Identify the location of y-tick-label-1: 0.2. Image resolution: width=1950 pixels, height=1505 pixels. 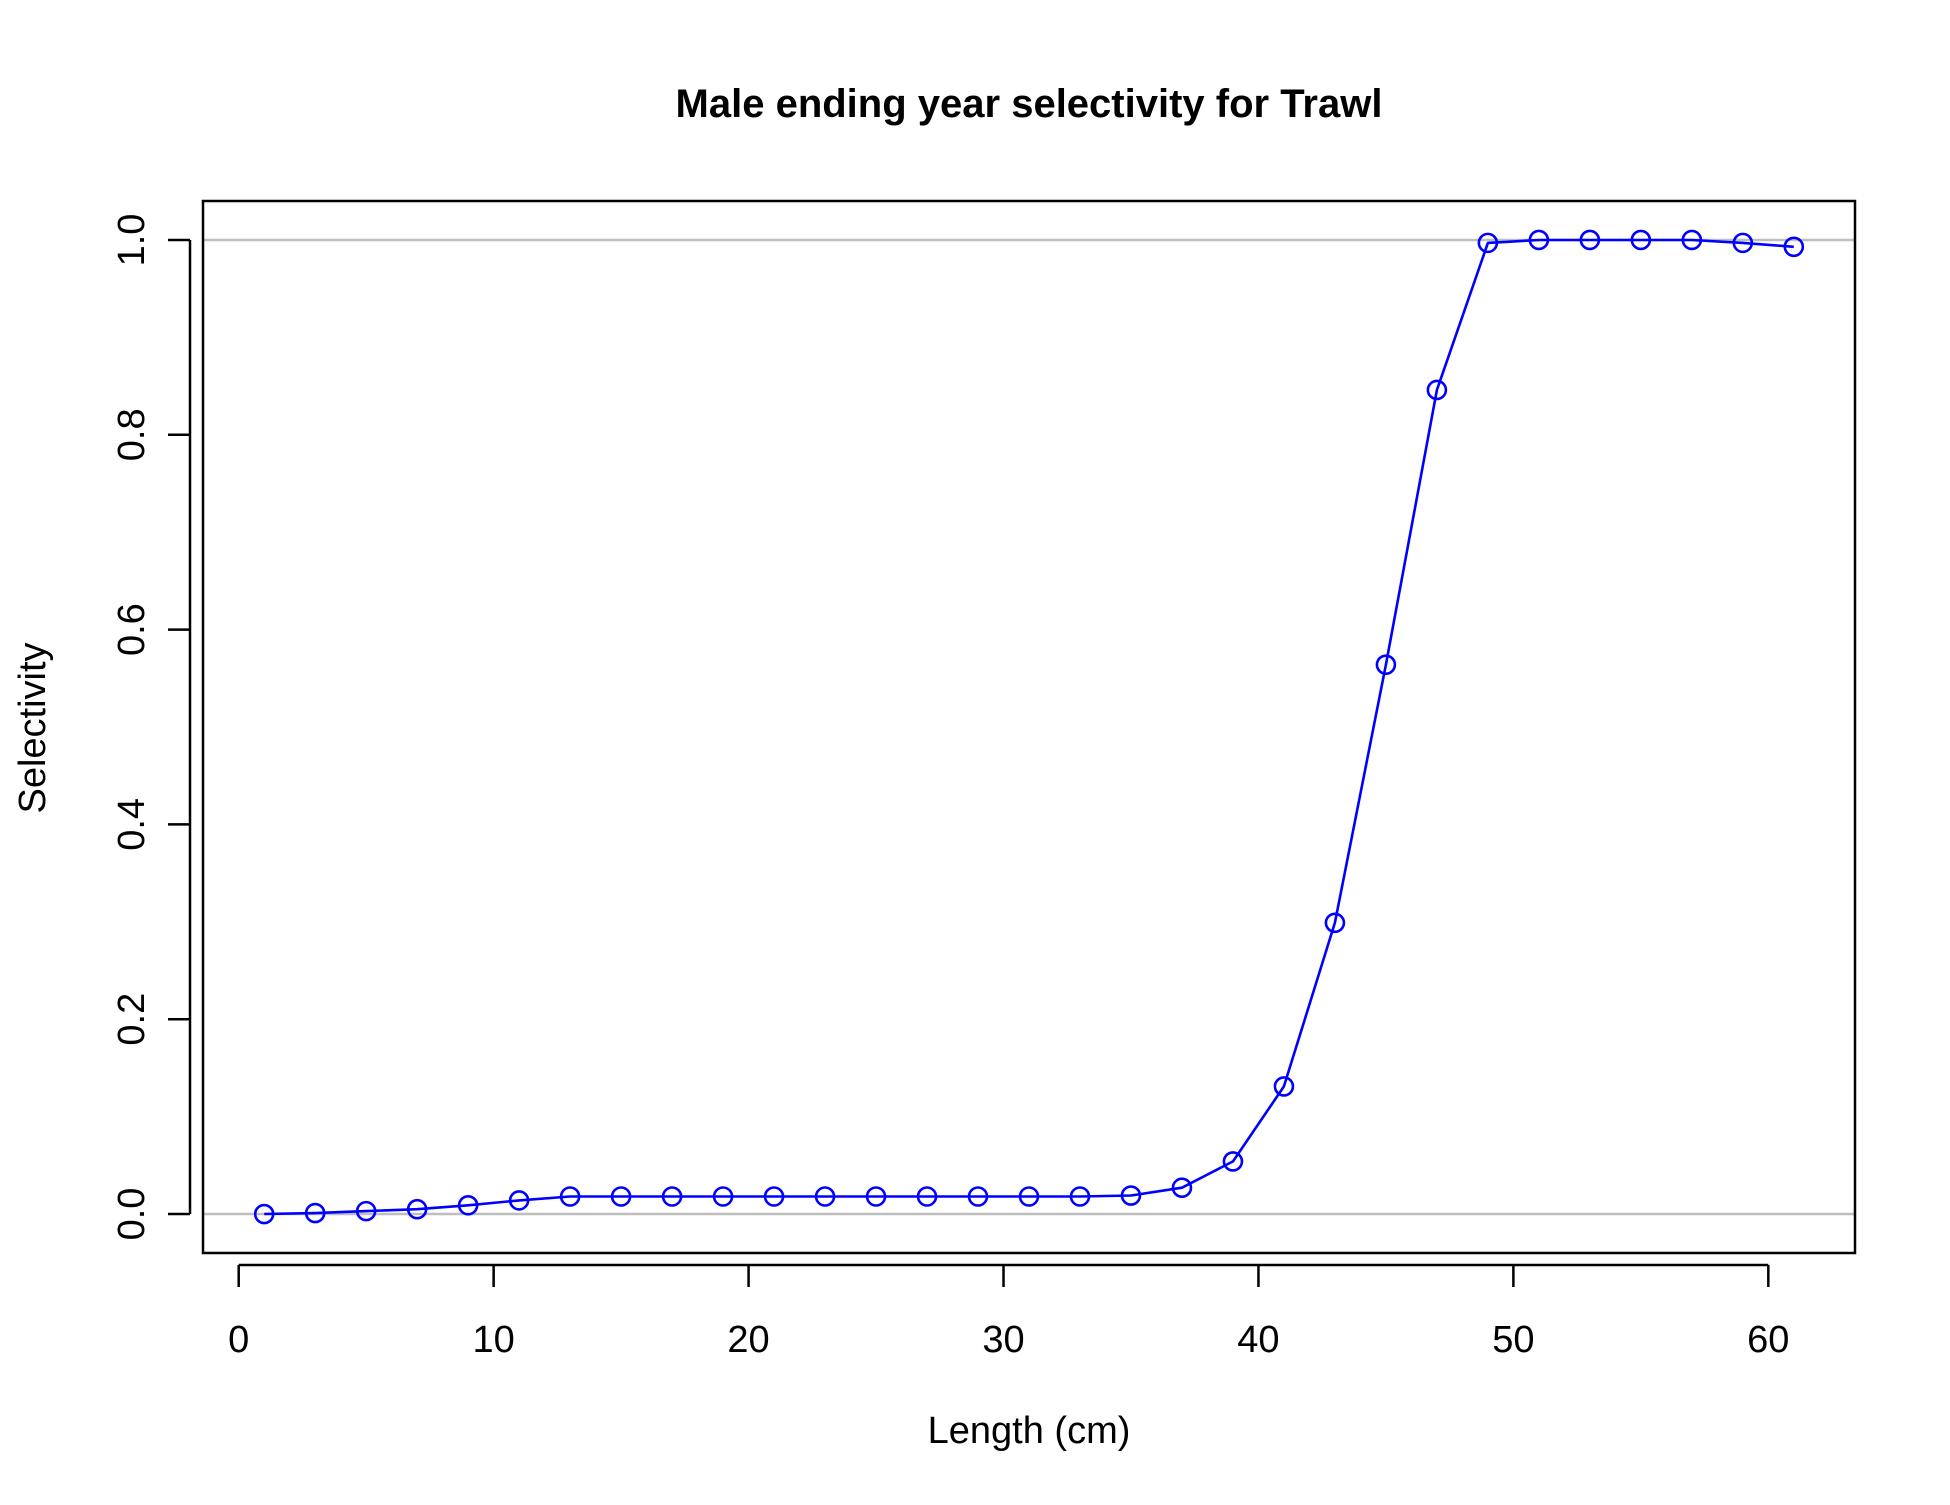
(132, 1019).